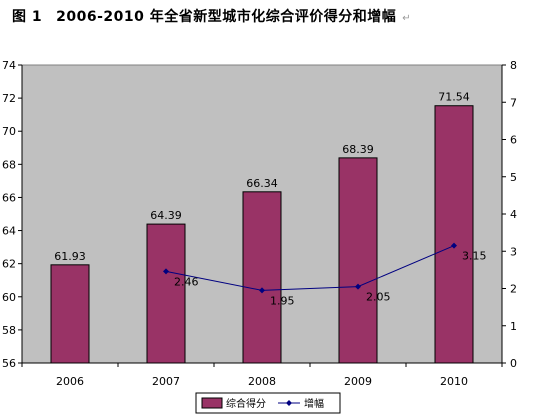 This screenshot has width=534, height=418. What do you see at coordinates (212, 403) in the screenshot?
I see `legend-bar-swatch` at bounding box center [212, 403].